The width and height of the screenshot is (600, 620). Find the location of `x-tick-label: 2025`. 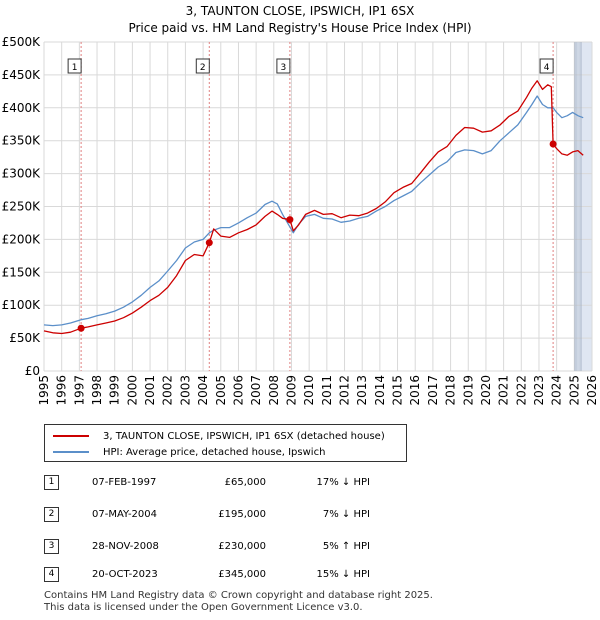

x-tick-label: 2025 is located at coordinates (574, 390).